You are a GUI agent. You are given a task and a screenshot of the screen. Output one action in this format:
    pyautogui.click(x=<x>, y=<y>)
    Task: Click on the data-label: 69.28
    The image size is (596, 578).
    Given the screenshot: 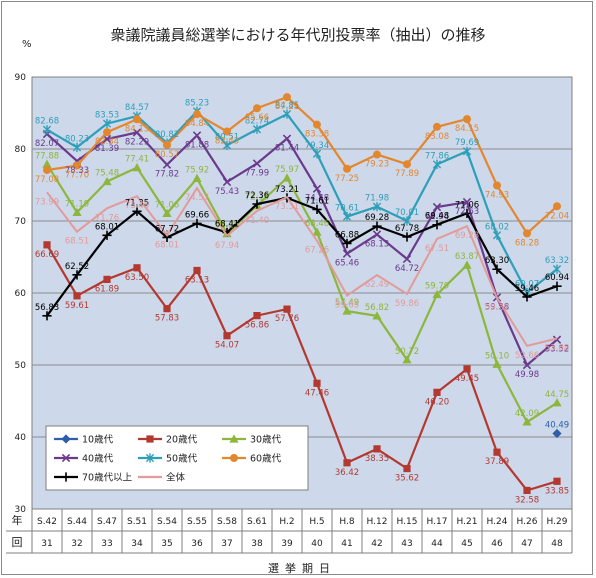 What is the action you would take?
    pyautogui.click(x=467, y=236)
    